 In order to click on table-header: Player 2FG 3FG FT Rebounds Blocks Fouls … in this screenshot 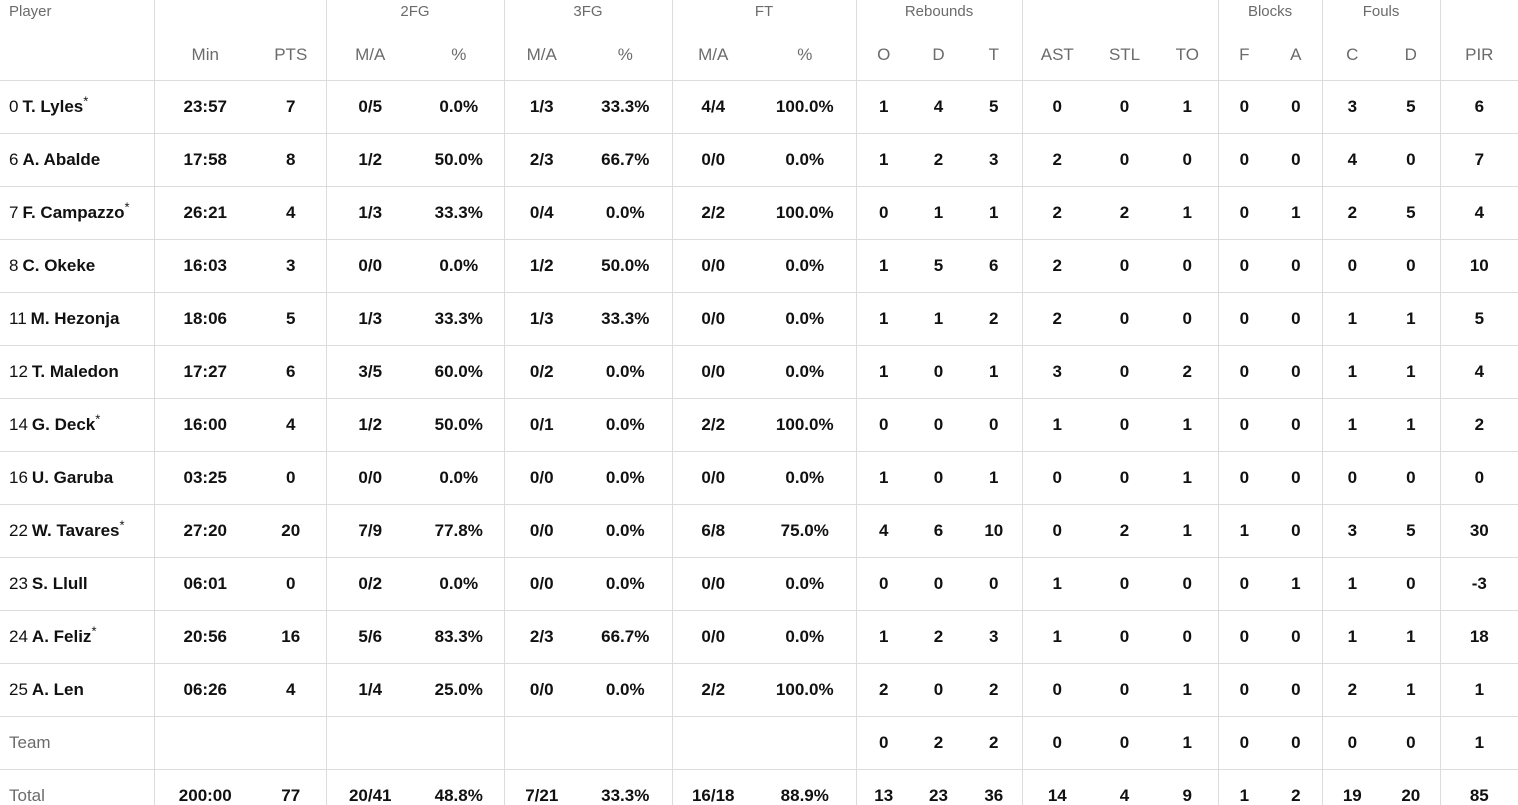, I will do `click(759, 40)`.